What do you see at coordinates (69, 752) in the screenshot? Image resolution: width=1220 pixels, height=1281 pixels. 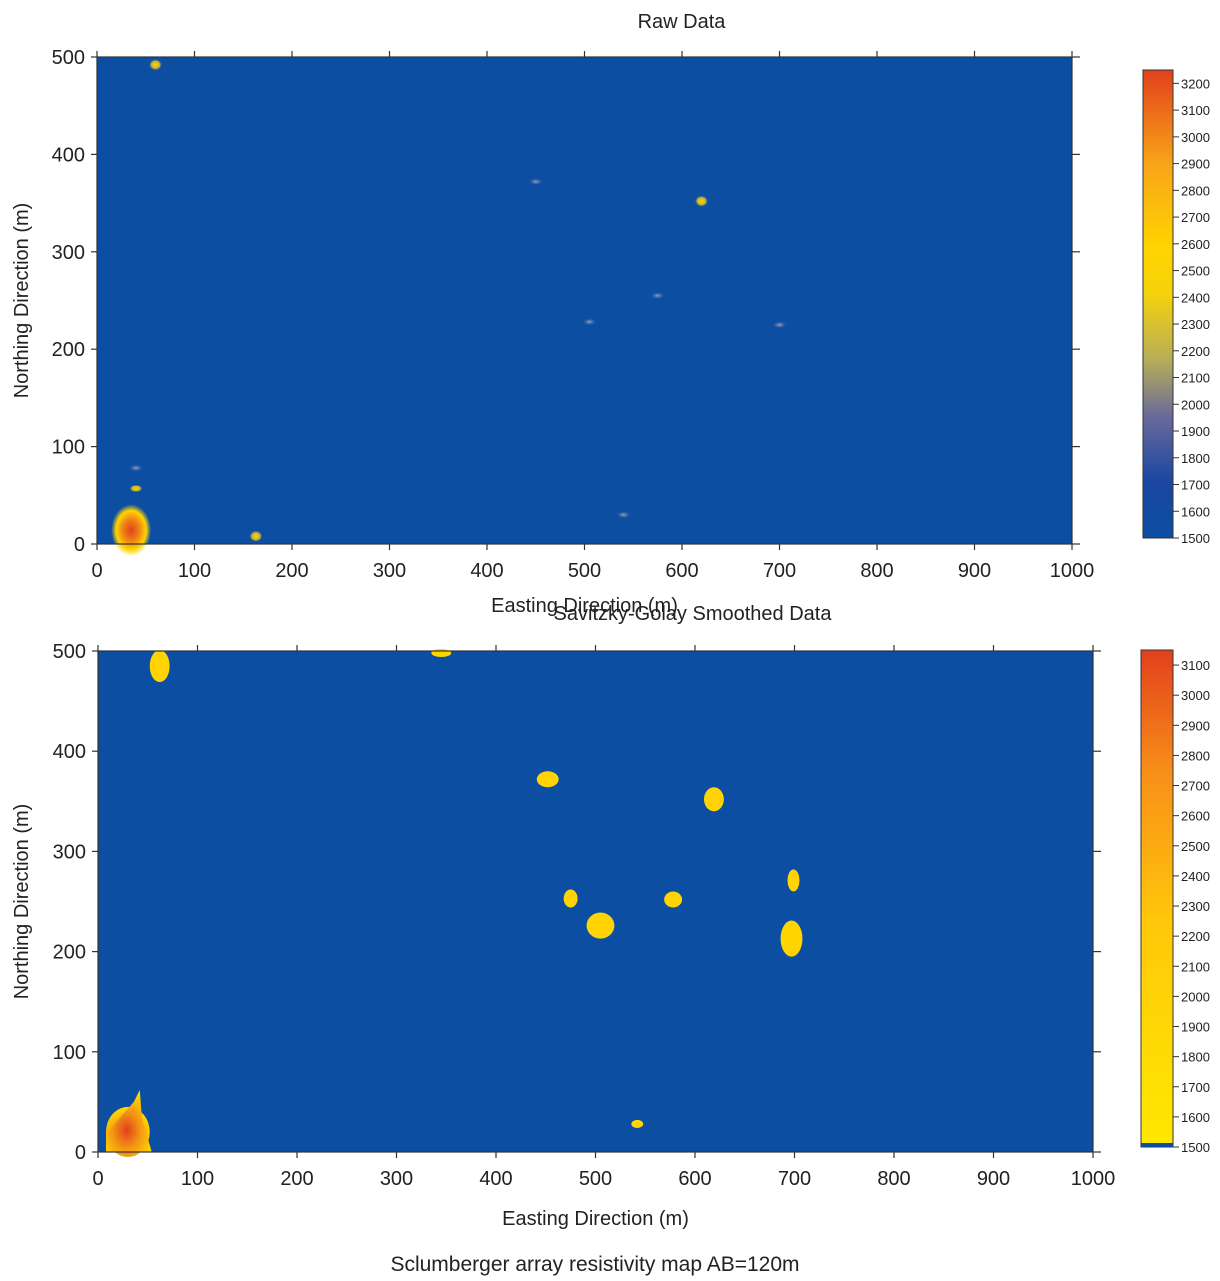 I see `y-tick-label: 400` at bounding box center [69, 752].